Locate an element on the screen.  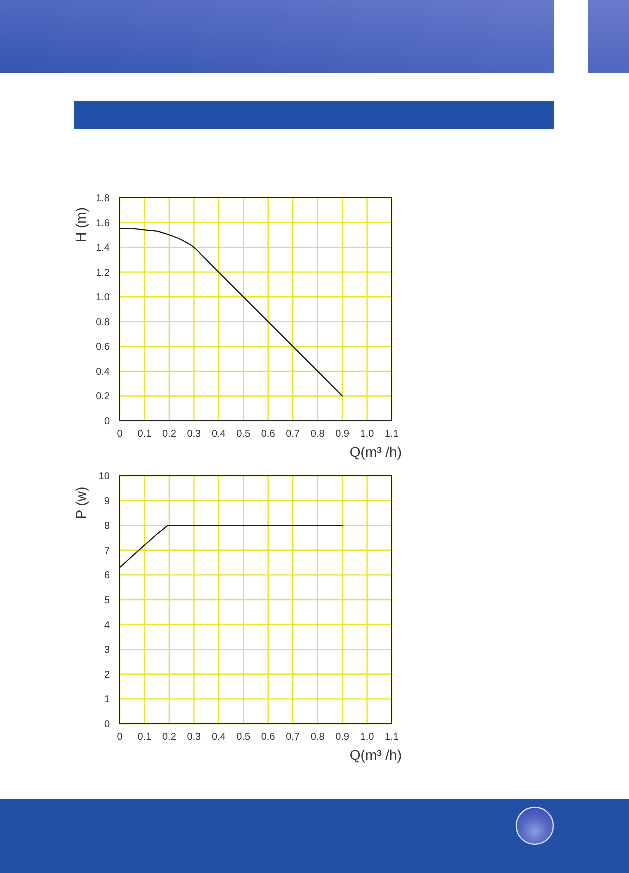
y-tick-label: 1.8 is located at coordinates (103, 199).